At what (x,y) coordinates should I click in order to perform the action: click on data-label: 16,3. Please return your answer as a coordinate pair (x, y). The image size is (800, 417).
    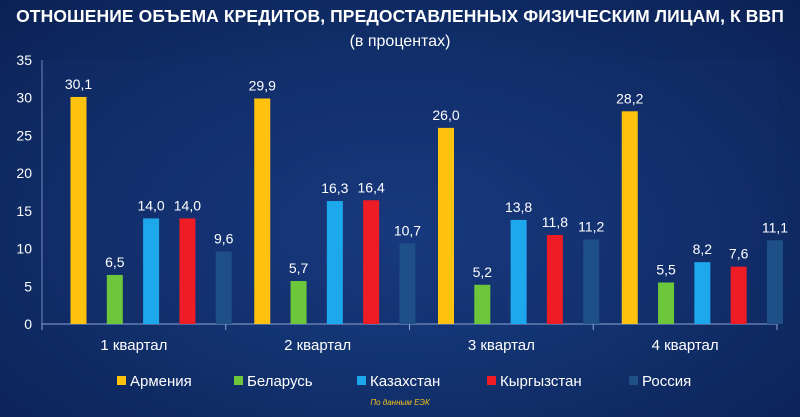
    Looking at the image, I should click on (334, 188).